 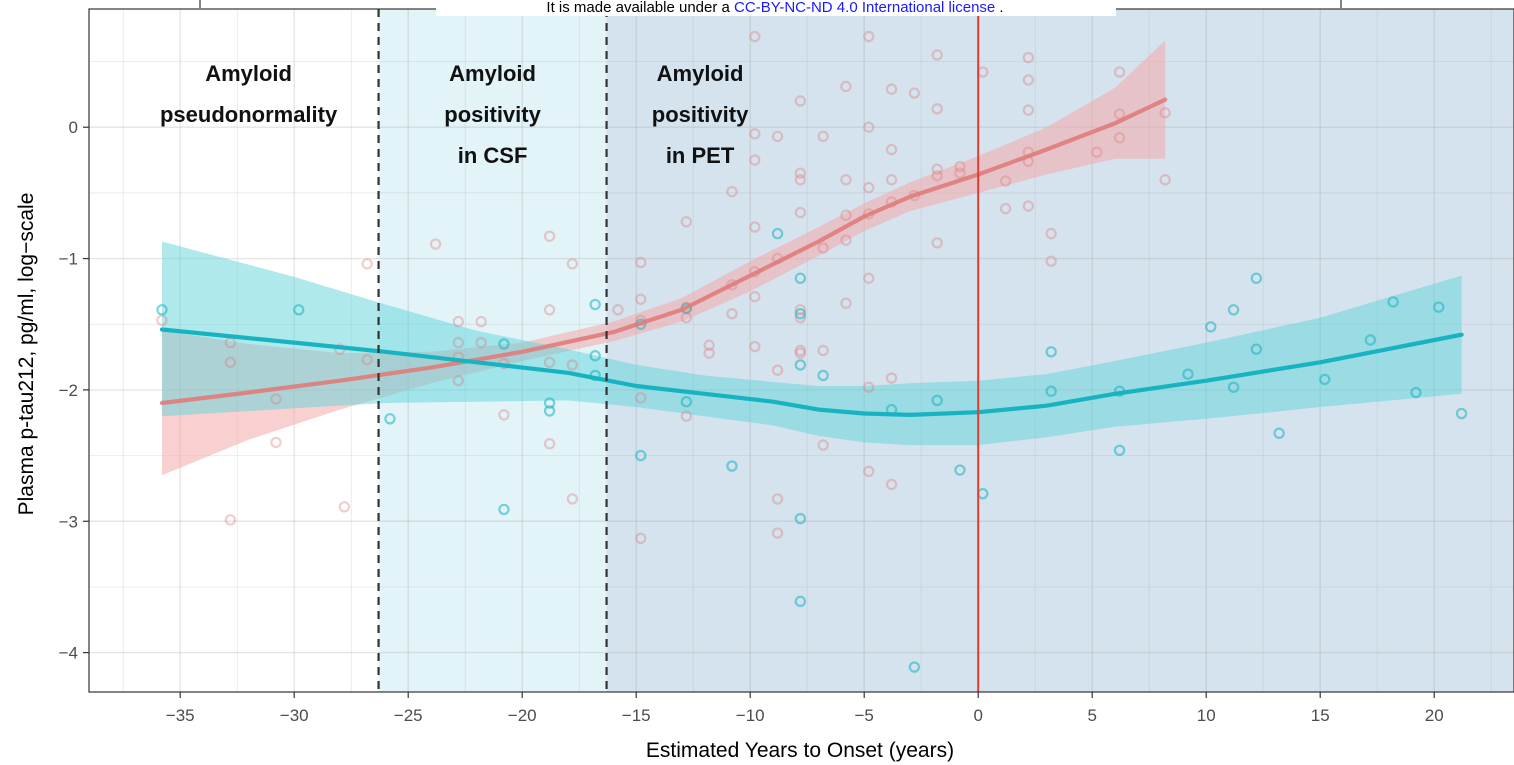 I want to click on region-label-1: Amyloid positivity in CSF, so click(x=492, y=114).